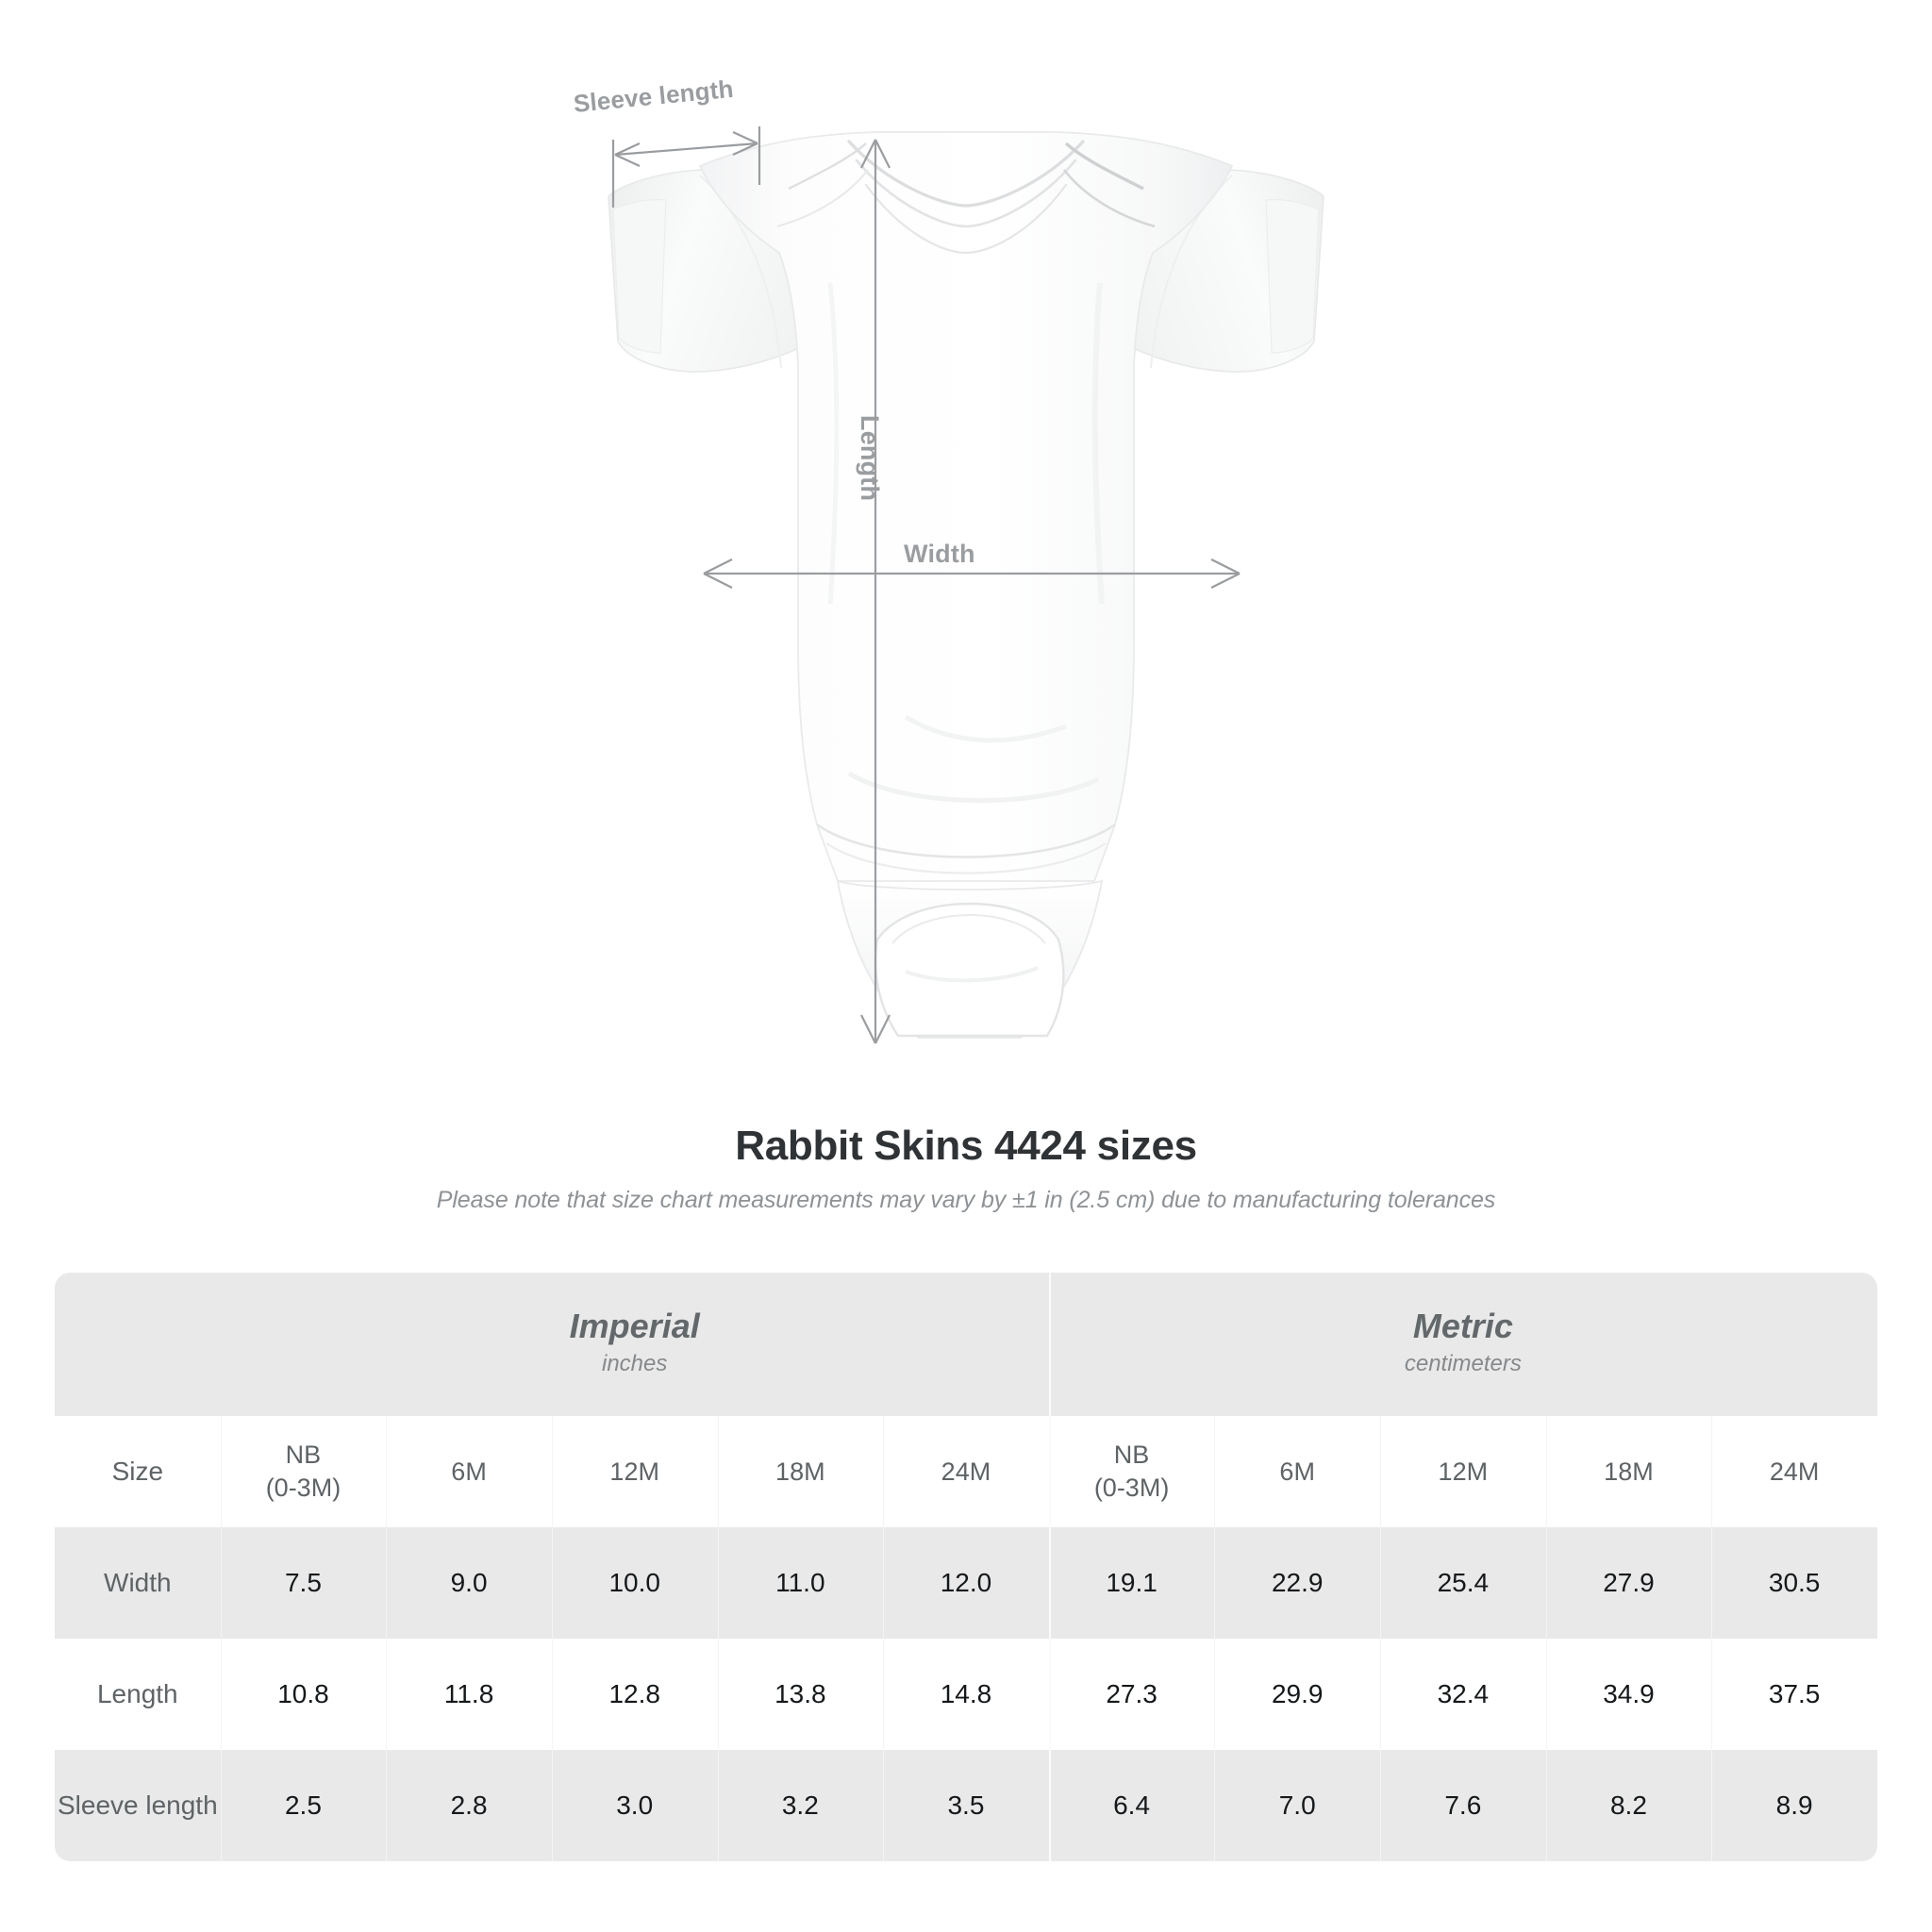 The width and height of the screenshot is (1932, 1932). I want to click on cell-sleeve-imperial-24m: 3.5, so click(966, 1806).